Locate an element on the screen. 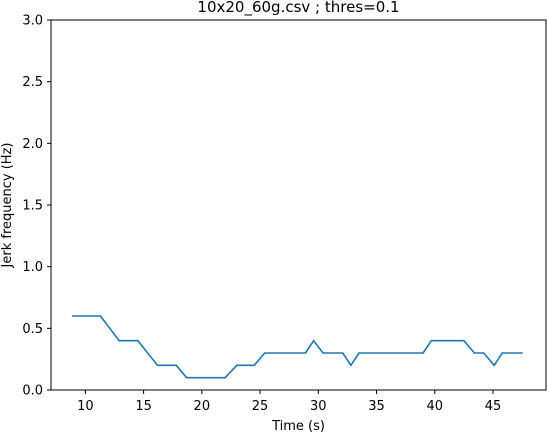  x-tick-label: 40 is located at coordinates (434, 406).